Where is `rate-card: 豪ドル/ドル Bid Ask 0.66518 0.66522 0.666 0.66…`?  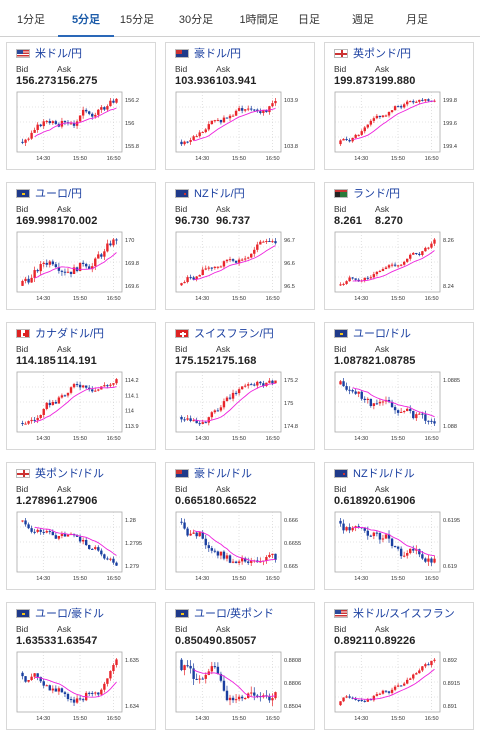 rate-card: 豪ドル/ドル Bid Ask 0.66518 0.66522 0.666 0.66… is located at coordinates (240, 526).